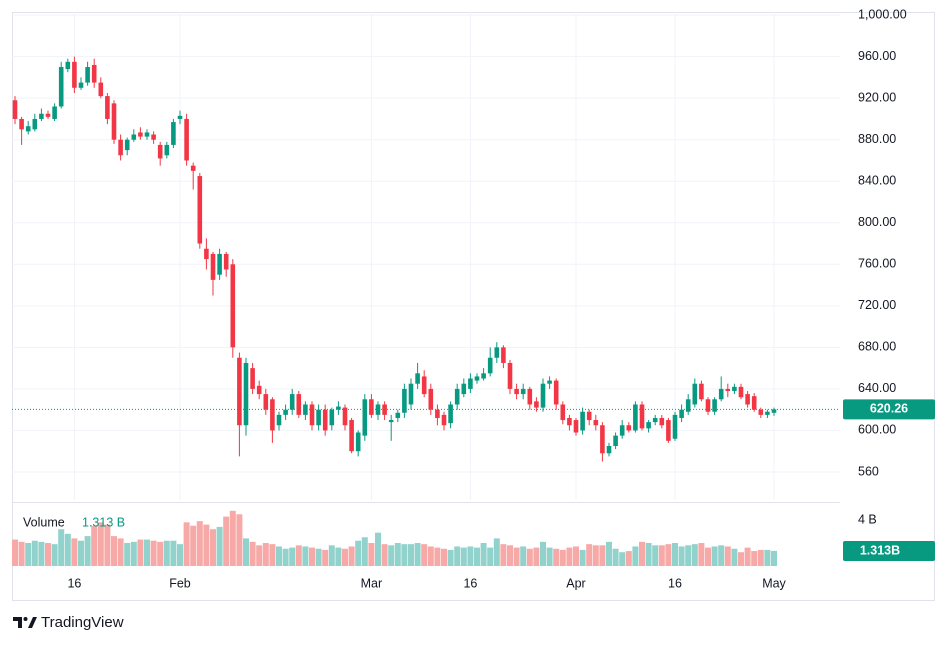 The image size is (947, 650). I want to click on y-tick-label: 920.00, so click(877, 97).